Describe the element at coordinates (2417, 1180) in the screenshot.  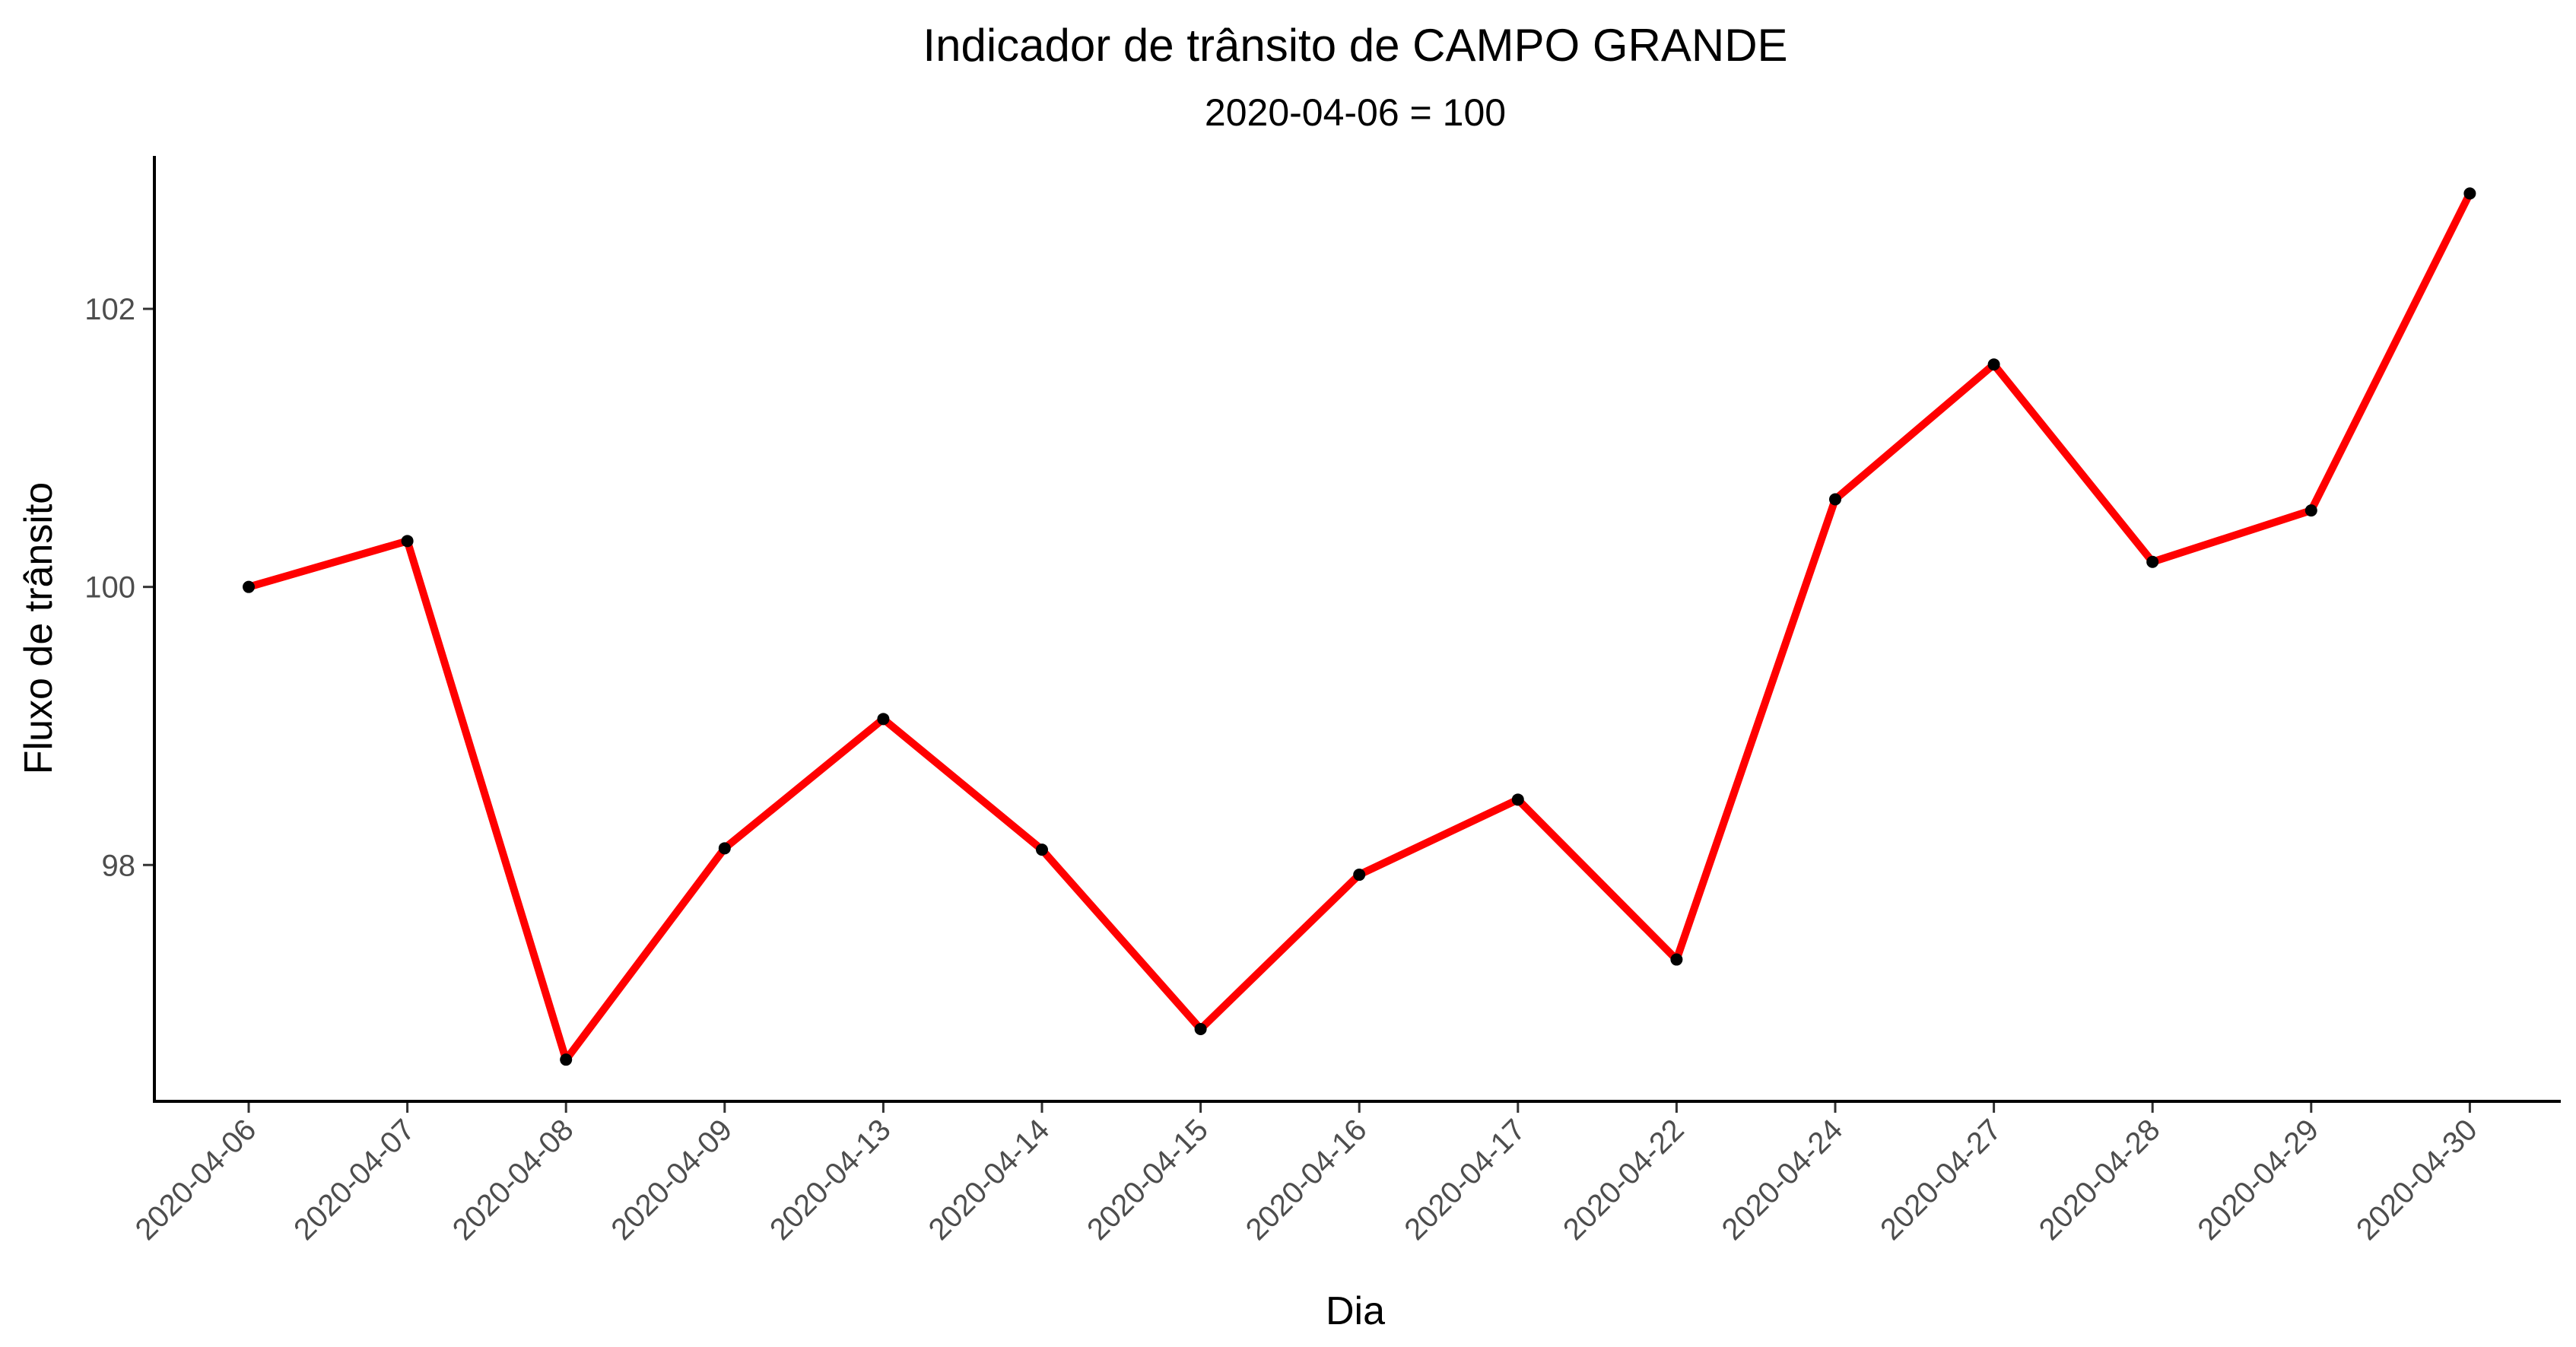
I see `x-tick-label: 2020-04-30` at that location.